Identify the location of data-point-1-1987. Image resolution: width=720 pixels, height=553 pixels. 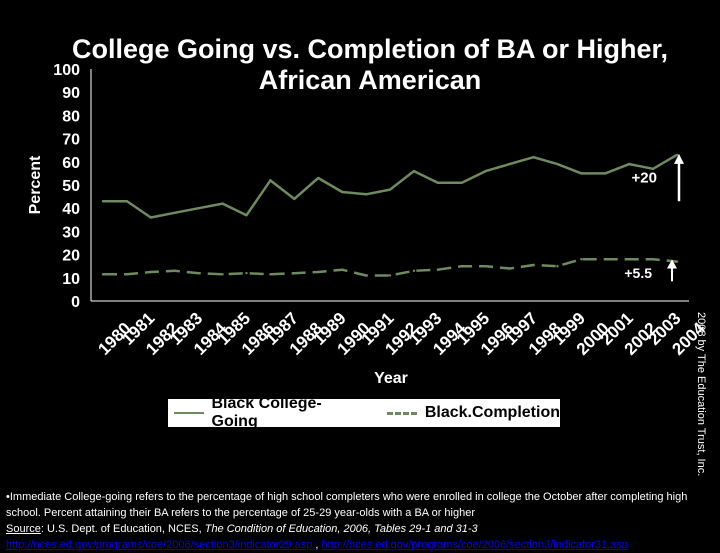
(270, 274).